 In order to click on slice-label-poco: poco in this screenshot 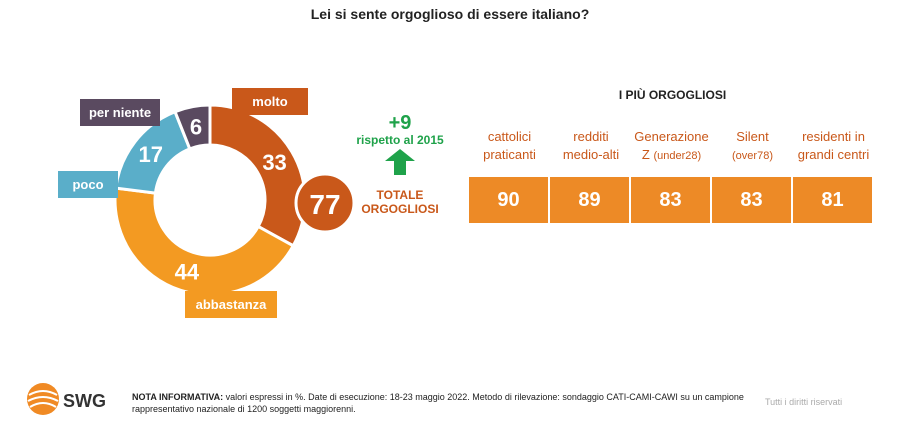, I will do `click(88, 184)`.